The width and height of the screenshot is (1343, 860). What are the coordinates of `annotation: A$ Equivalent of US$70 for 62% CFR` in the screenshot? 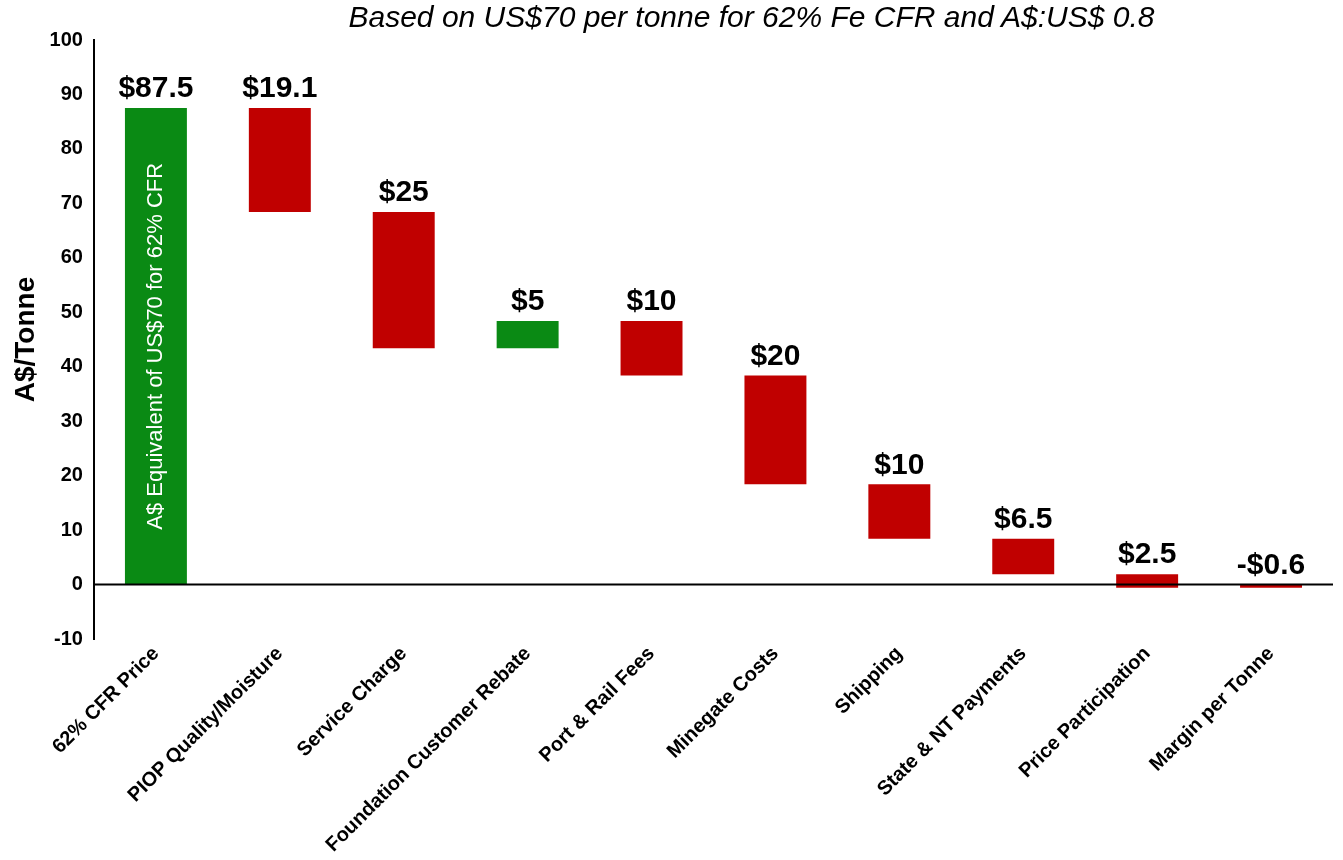 It's located at (154, 346).